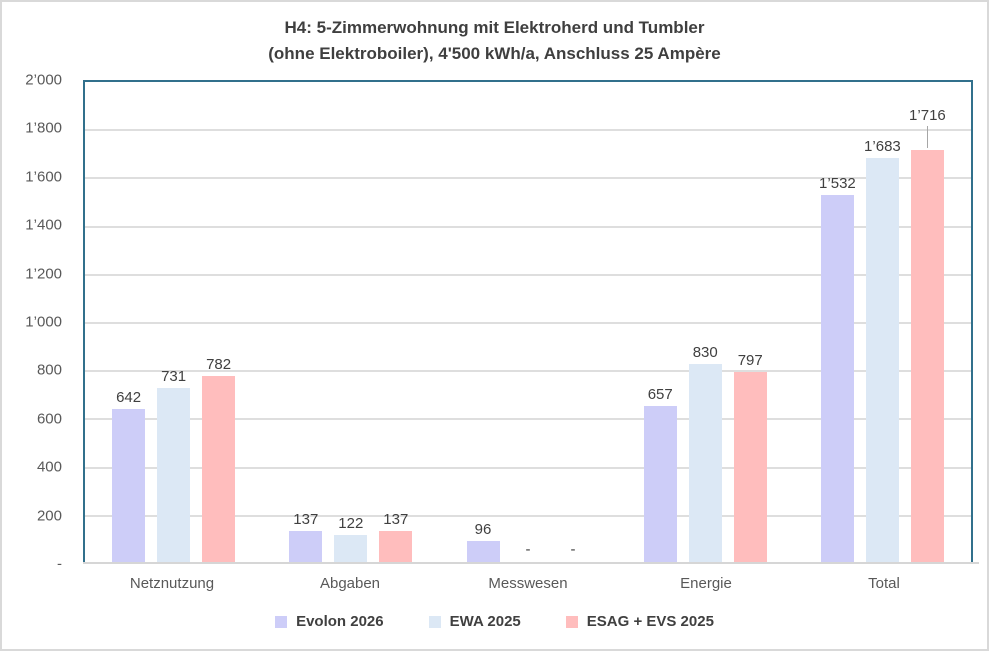 The width and height of the screenshot is (989, 651). Describe the element at coordinates (660, 394) in the screenshot. I see `bar-value-label: 657` at that location.